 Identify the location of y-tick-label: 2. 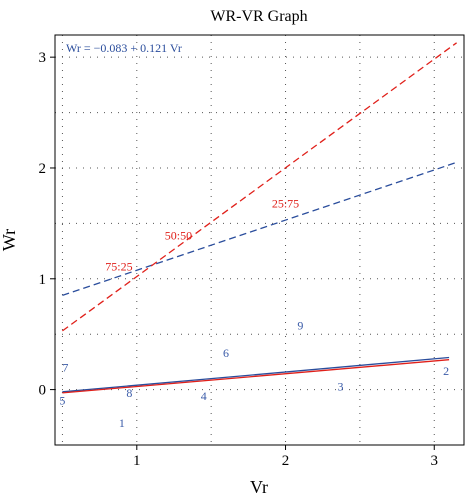
(43, 169).